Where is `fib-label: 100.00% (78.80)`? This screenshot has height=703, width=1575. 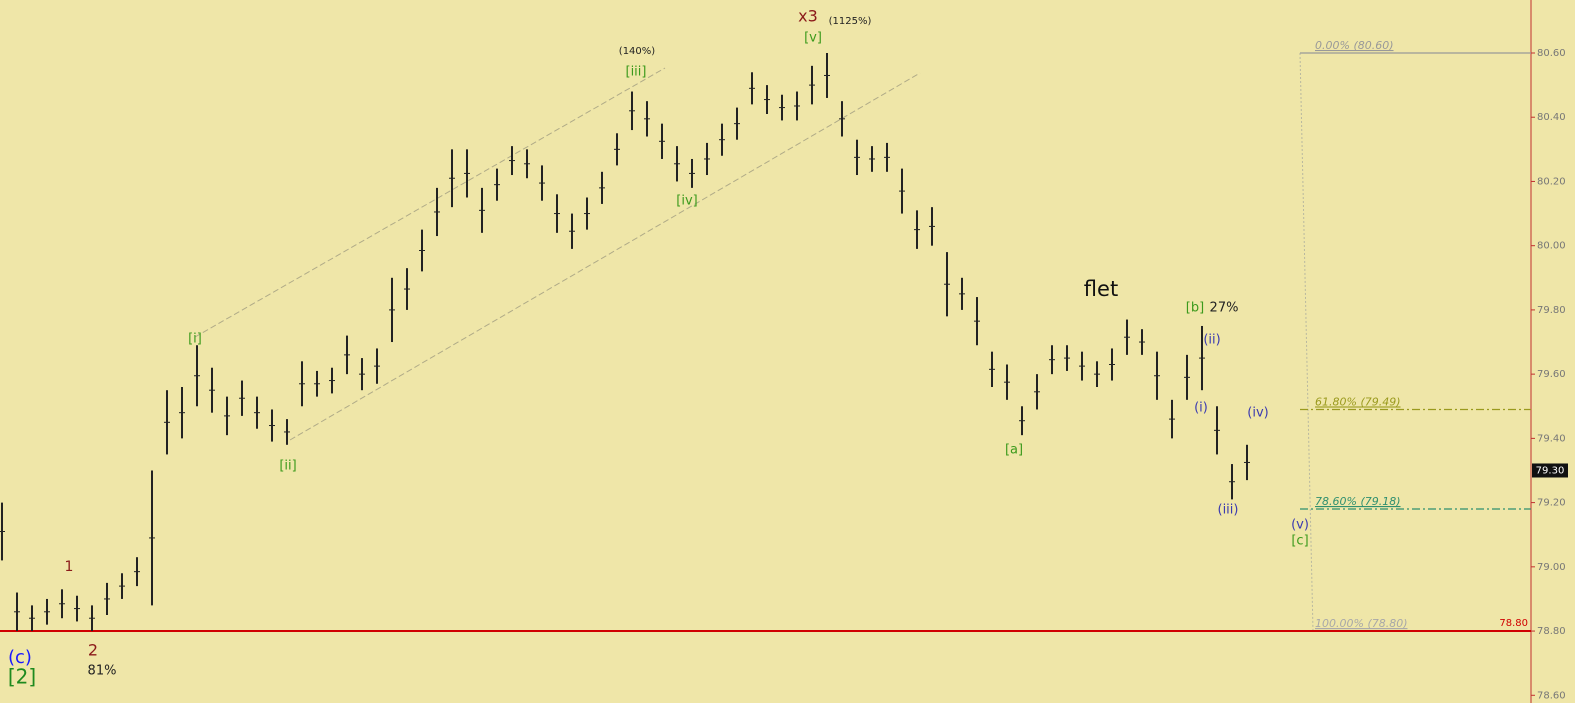 fib-label: 100.00% (78.80) is located at coordinates (1361, 623).